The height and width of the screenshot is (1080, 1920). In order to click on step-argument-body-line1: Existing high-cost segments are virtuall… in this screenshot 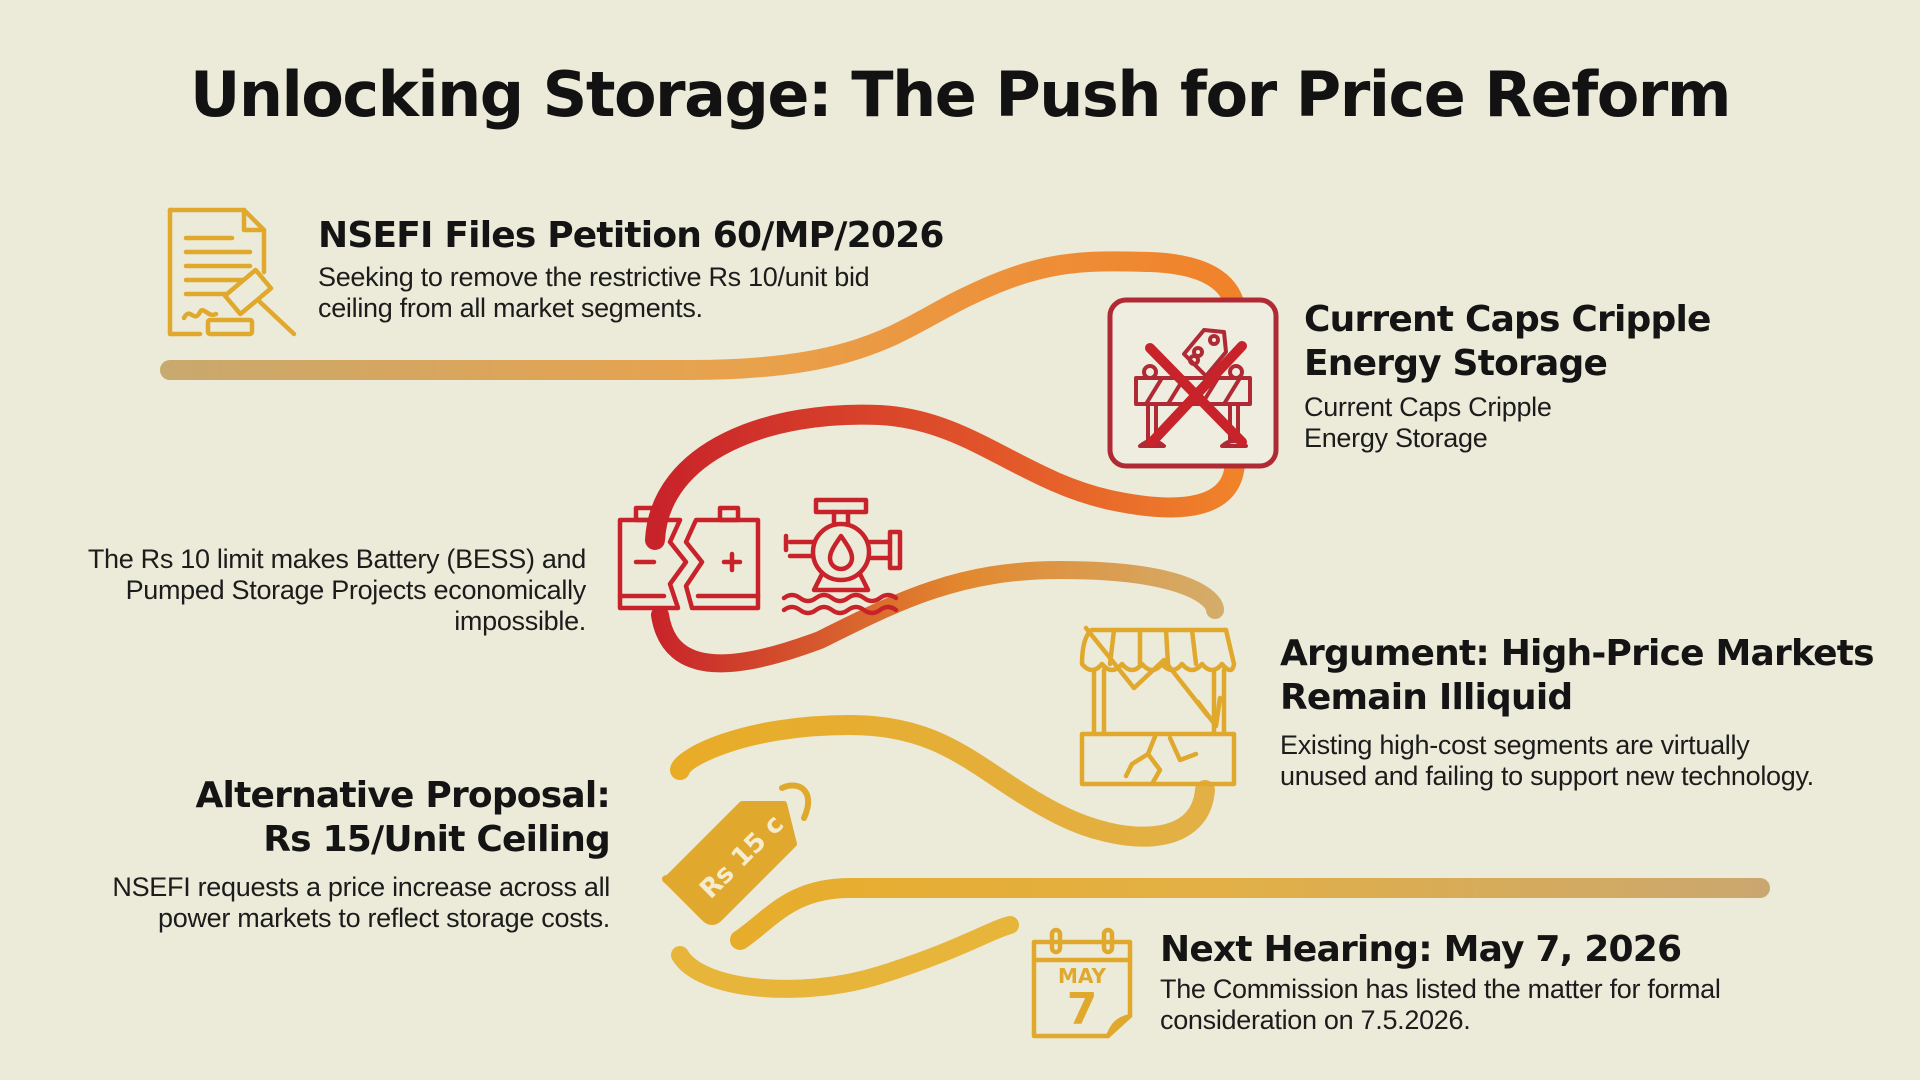, I will do `click(1515, 745)`.